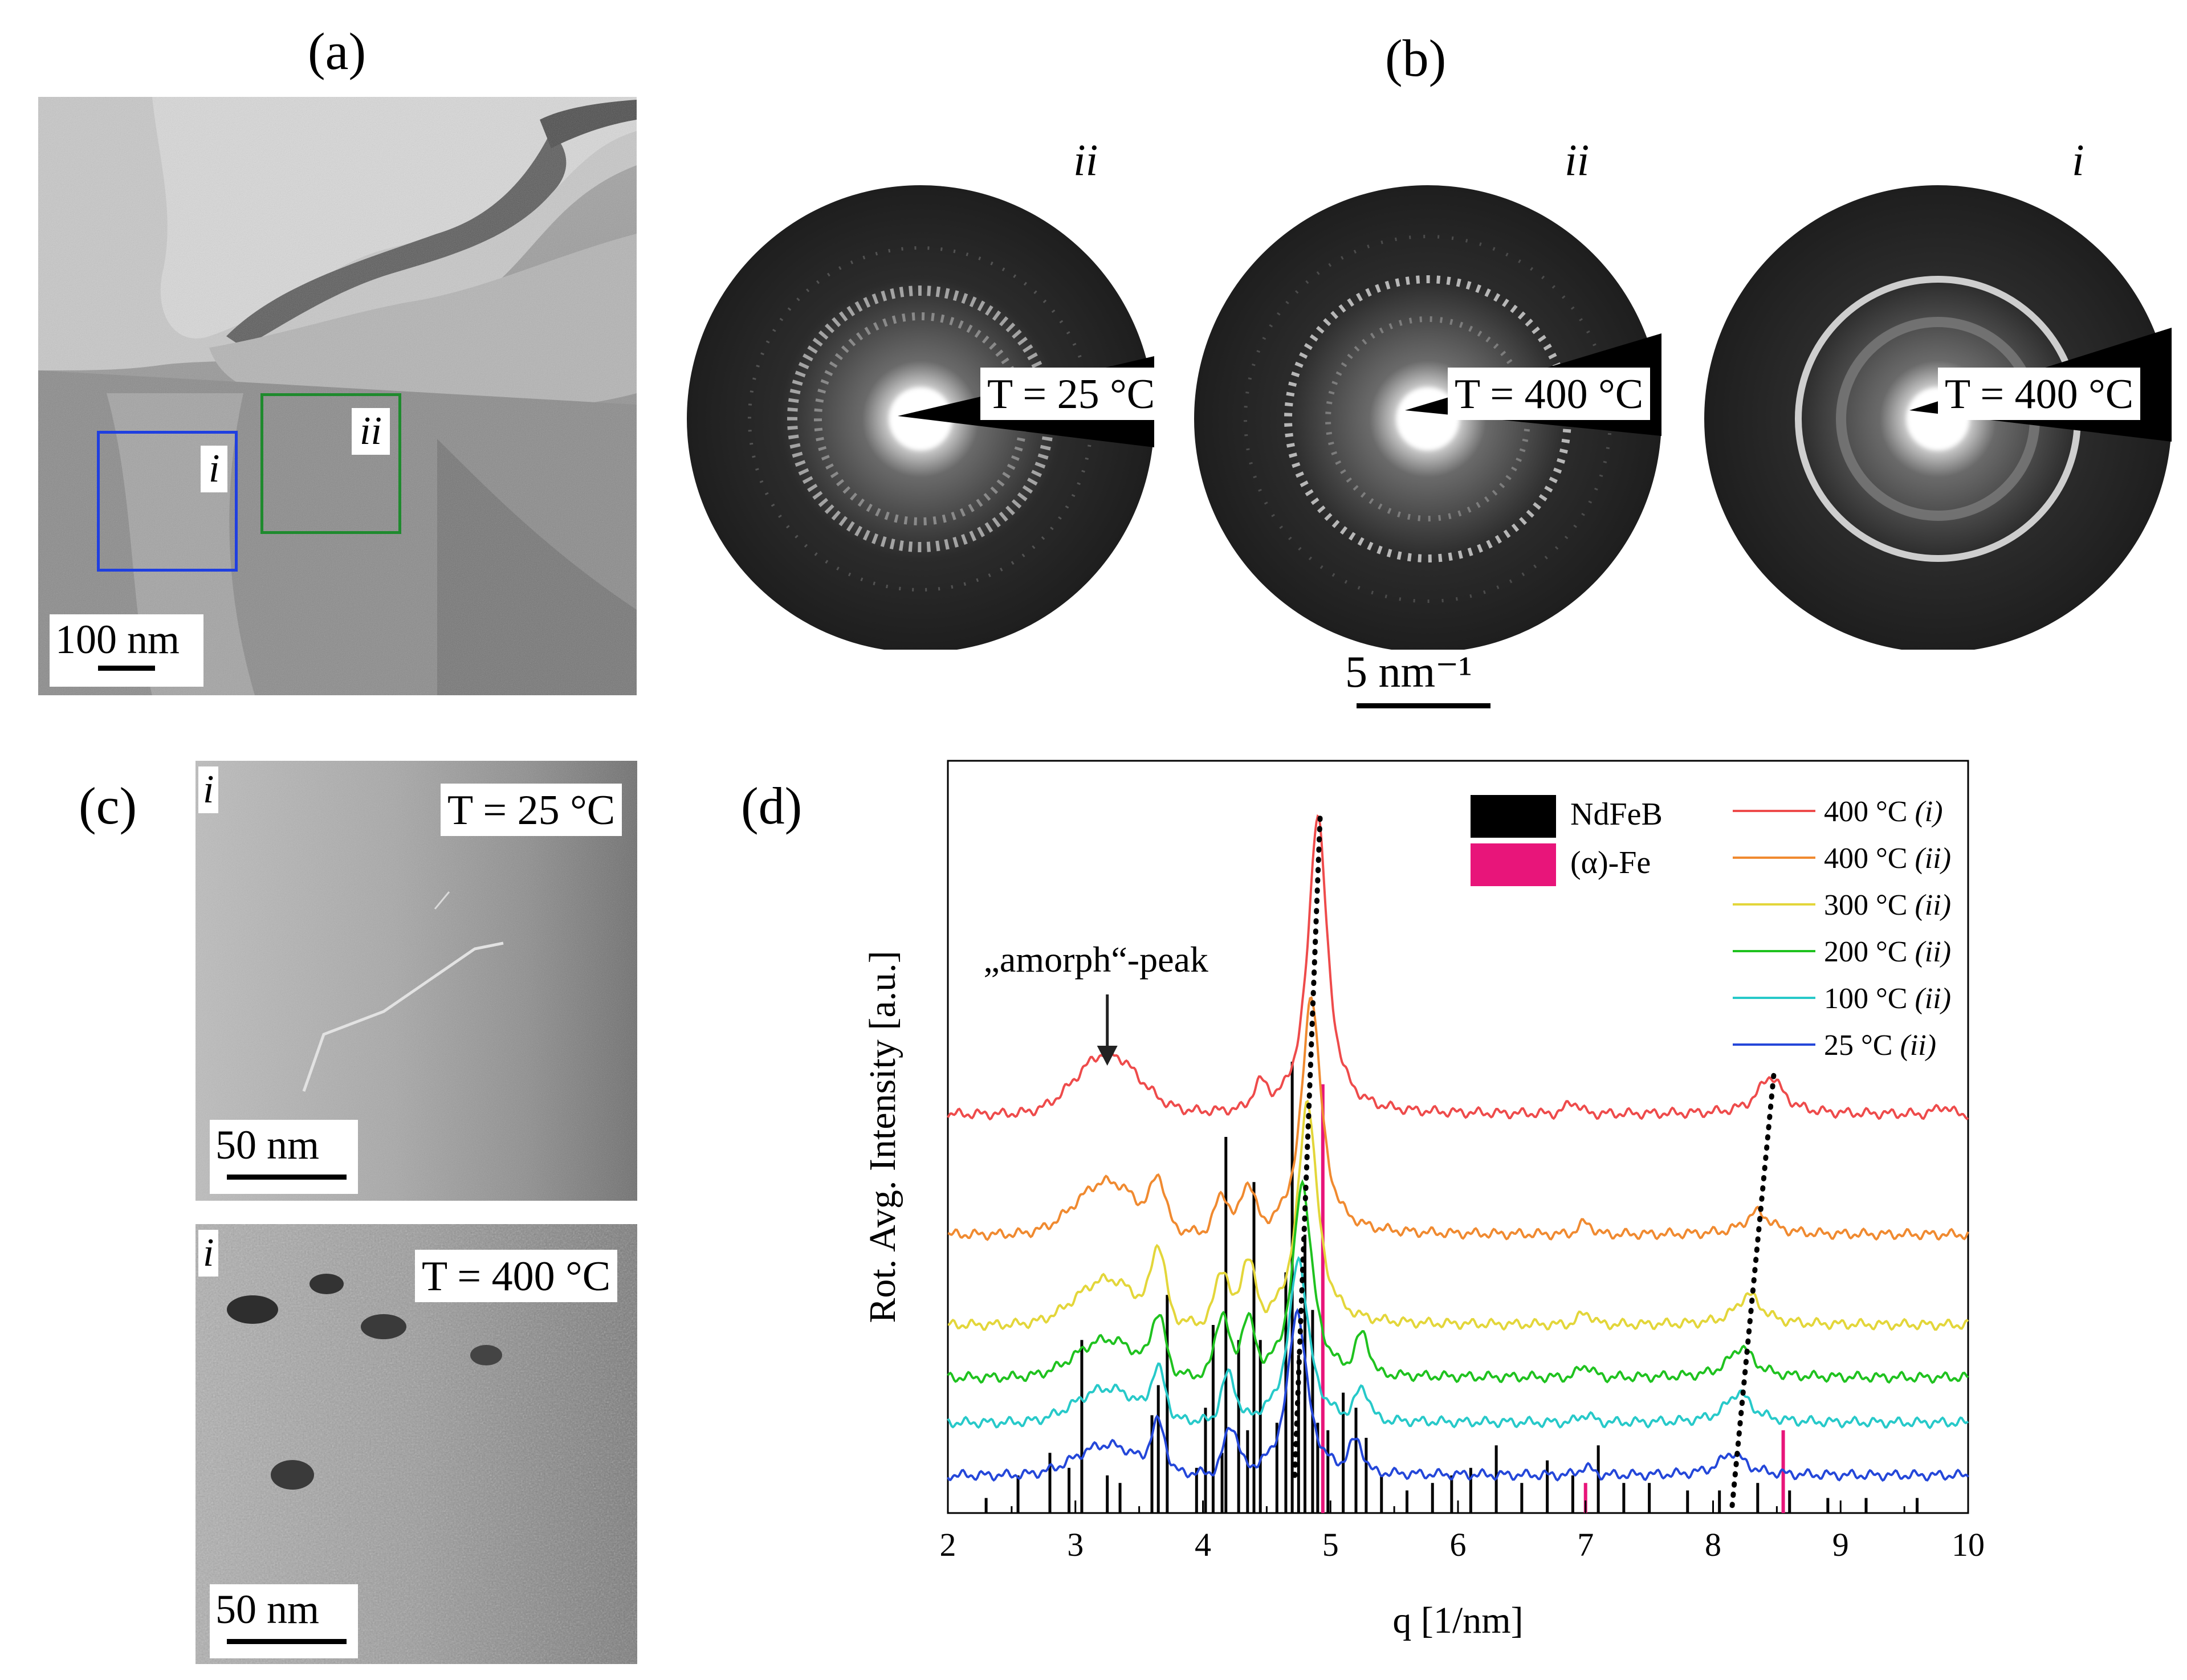 The image size is (2187, 1680). Describe the element at coordinates (1071, 394) in the screenshot. I see `pattern-1-temperature: T = 25 °C` at that location.